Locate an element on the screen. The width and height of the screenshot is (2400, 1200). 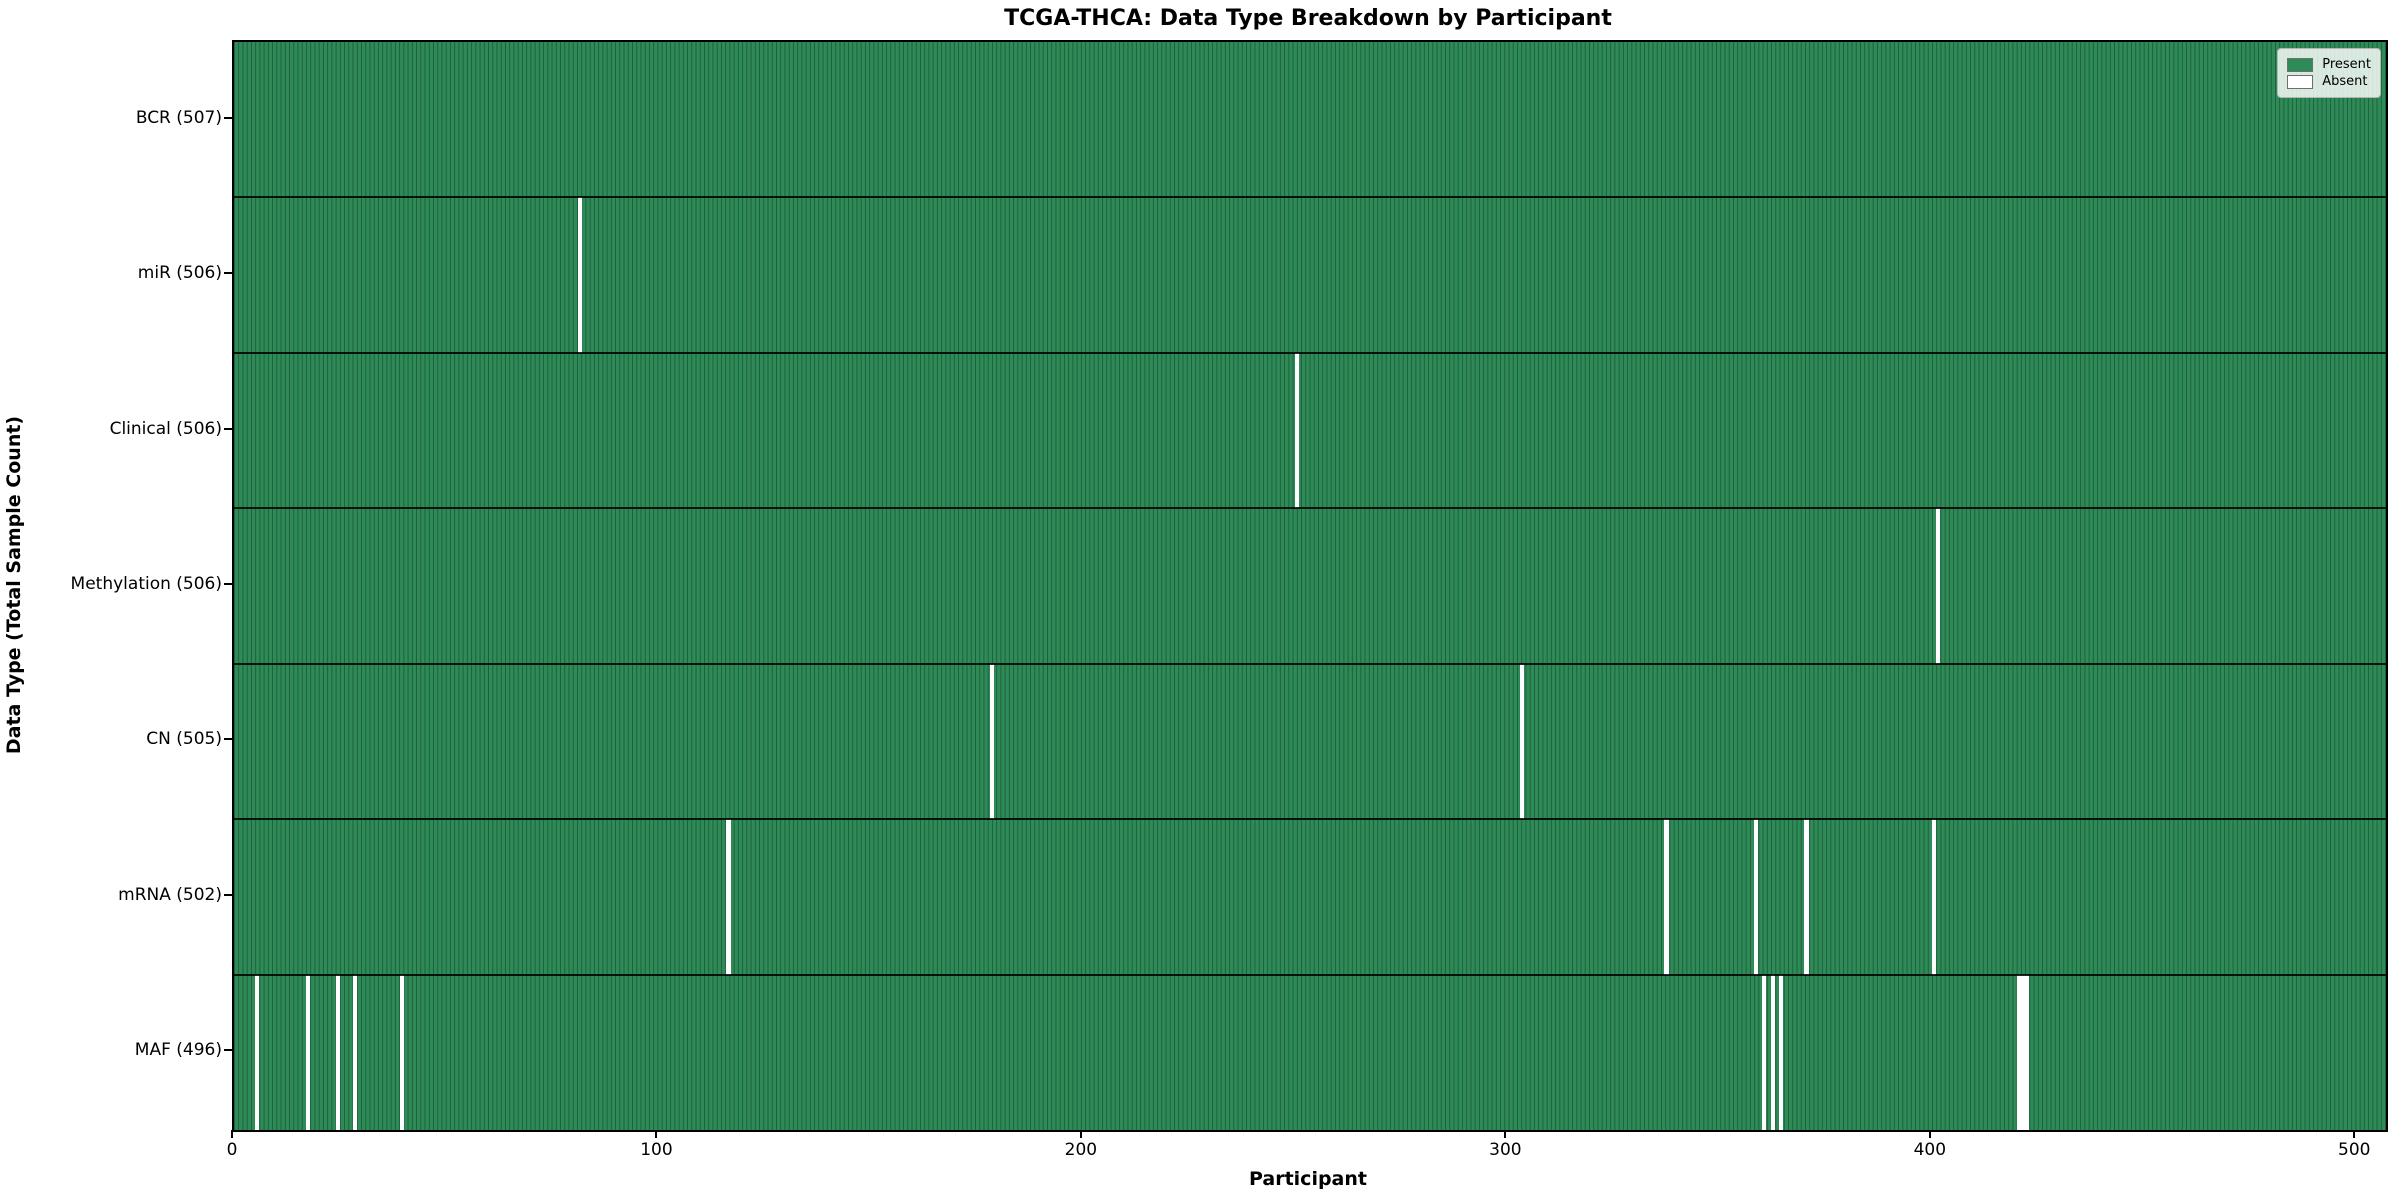
y-tick-label-MAF: MAF (496) is located at coordinates (178, 1050).